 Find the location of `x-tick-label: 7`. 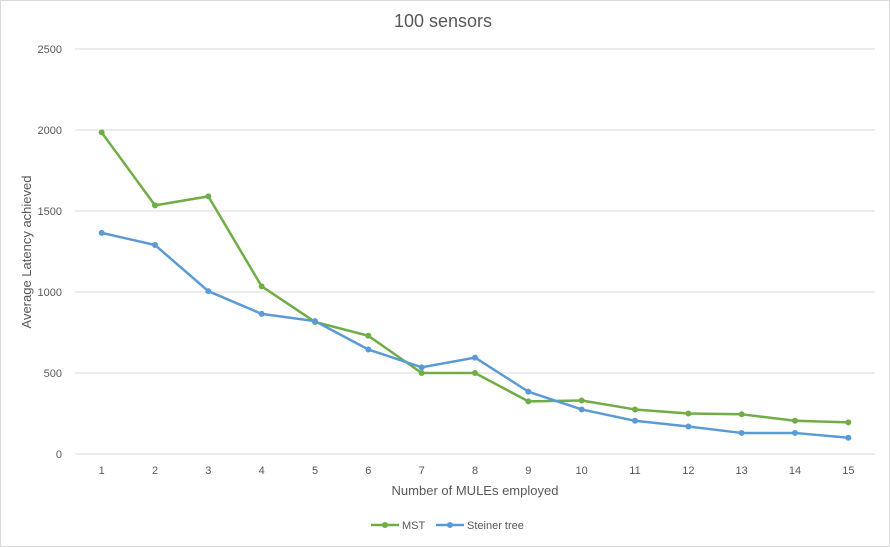

x-tick-label: 7 is located at coordinates (422, 471).